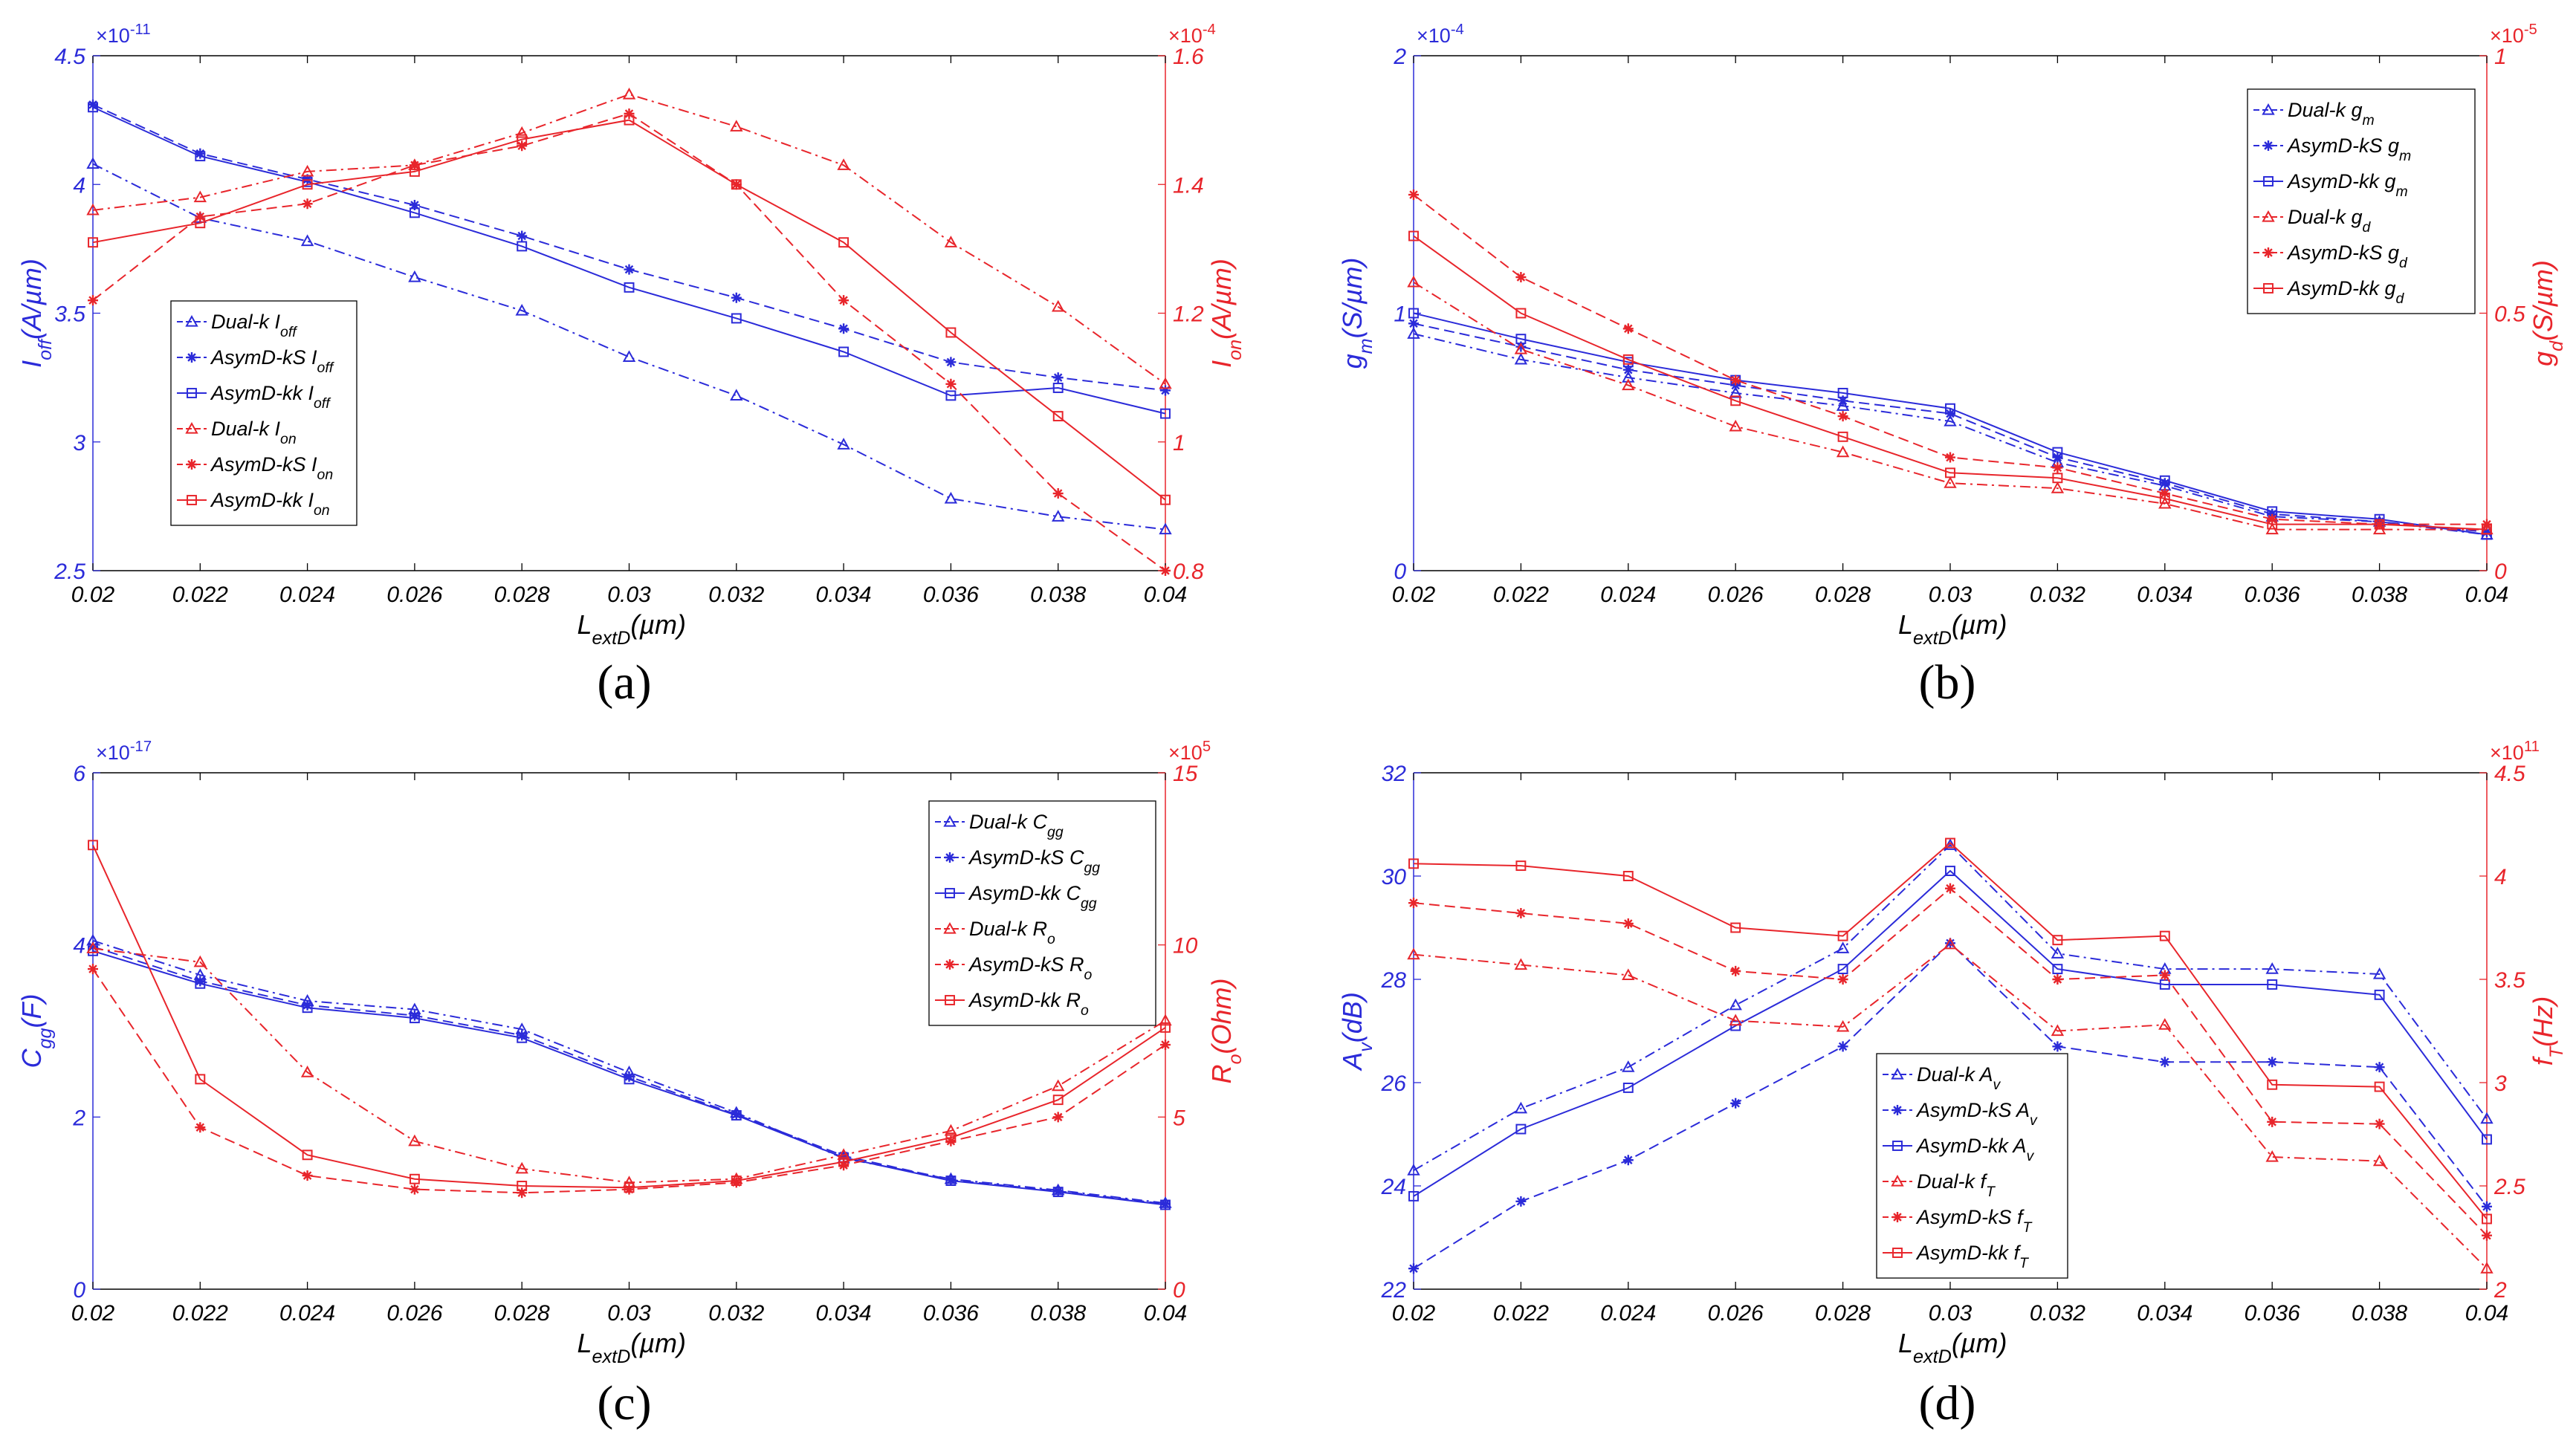 This screenshot has height=1443, width=2576. I want to click on legend-box, so click(1042, 913).